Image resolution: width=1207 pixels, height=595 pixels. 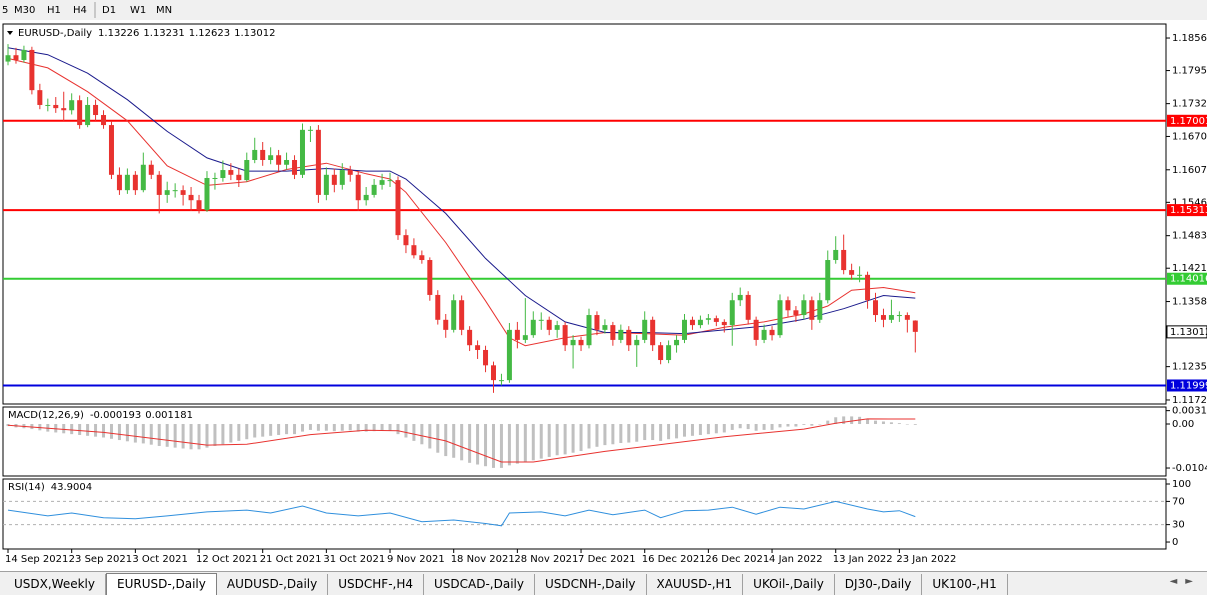 I want to click on x-tick-label: 18 Nov 2021, so click(x=483, y=559).